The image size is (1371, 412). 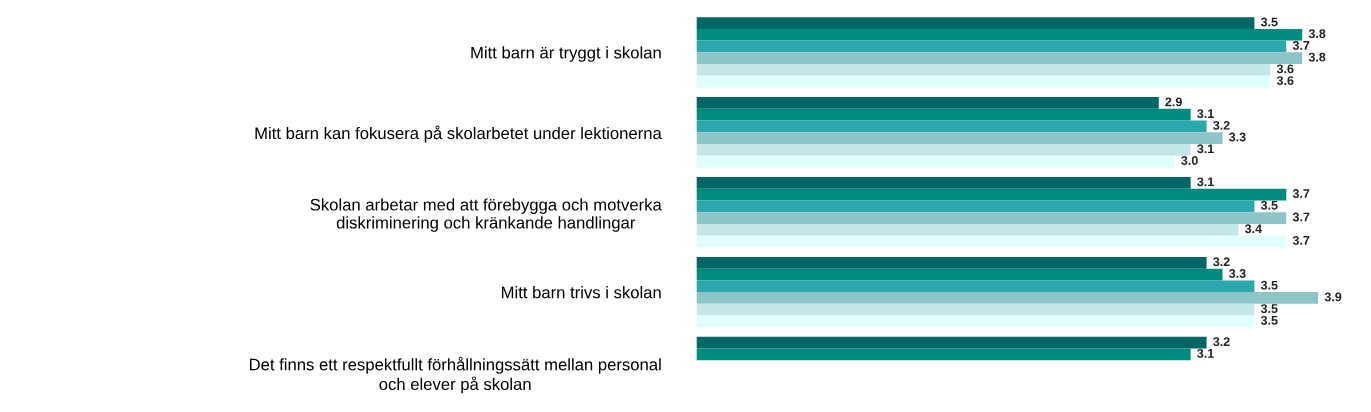 I want to click on data-label: 3.4, so click(x=1253, y=229).